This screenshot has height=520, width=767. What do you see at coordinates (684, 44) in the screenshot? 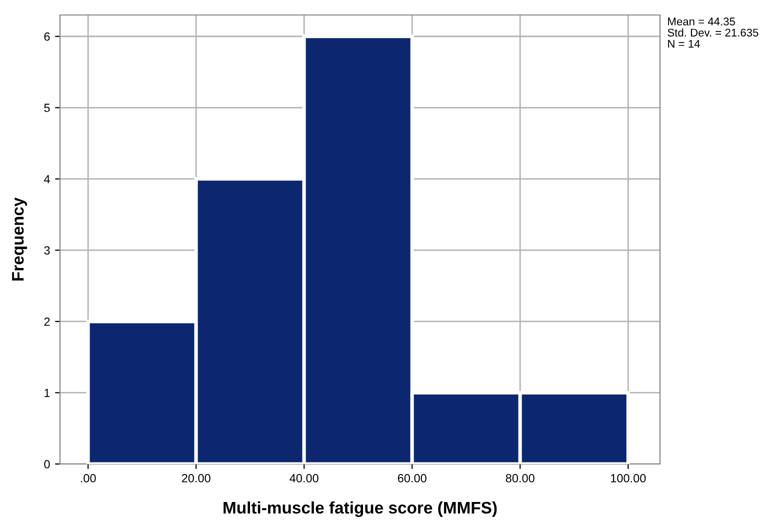
I see `text: N = 14` at bounding box center [684, 44].